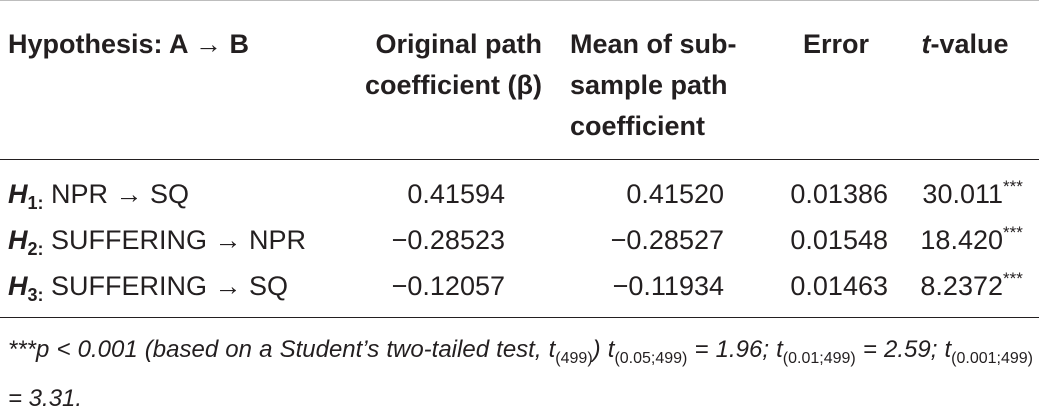  I want to click on hypothesis-cell: H1: NPR → SQ, so click(98, 195).